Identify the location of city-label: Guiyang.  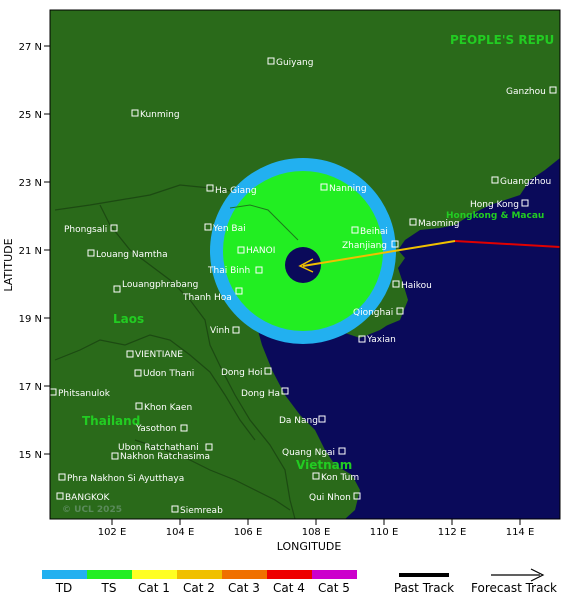
(294, 63).